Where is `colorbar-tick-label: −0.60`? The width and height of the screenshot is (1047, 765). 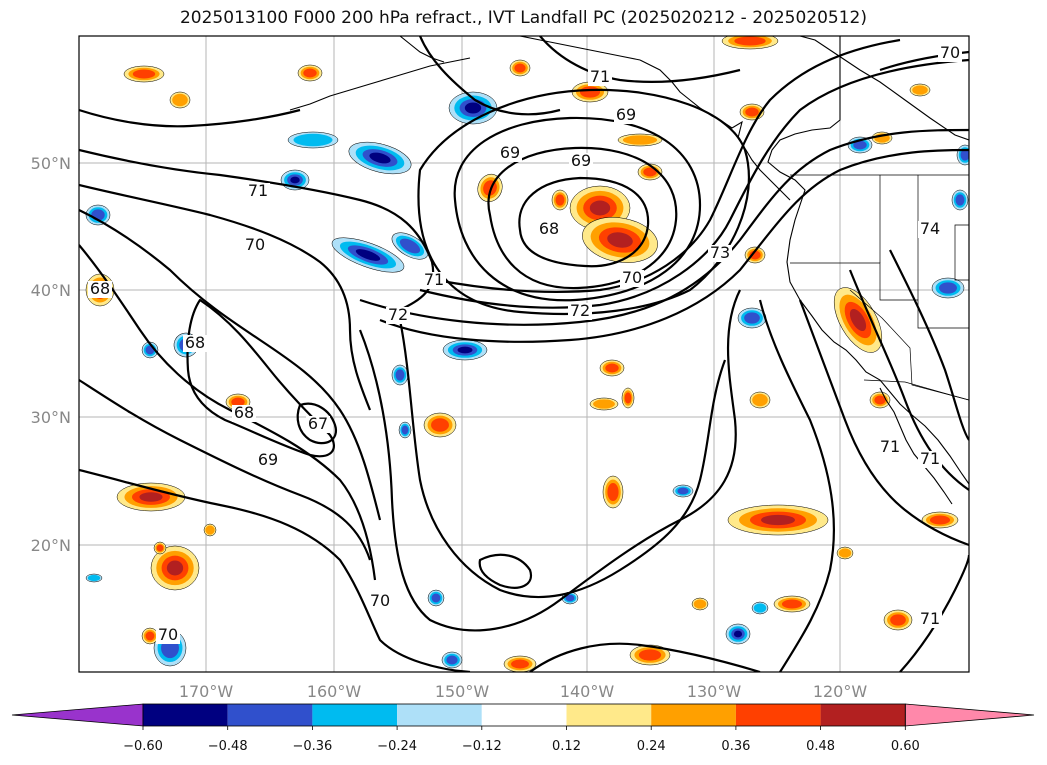
colorbar-tick-label: −0.60 is located at coordinates (143, 746).